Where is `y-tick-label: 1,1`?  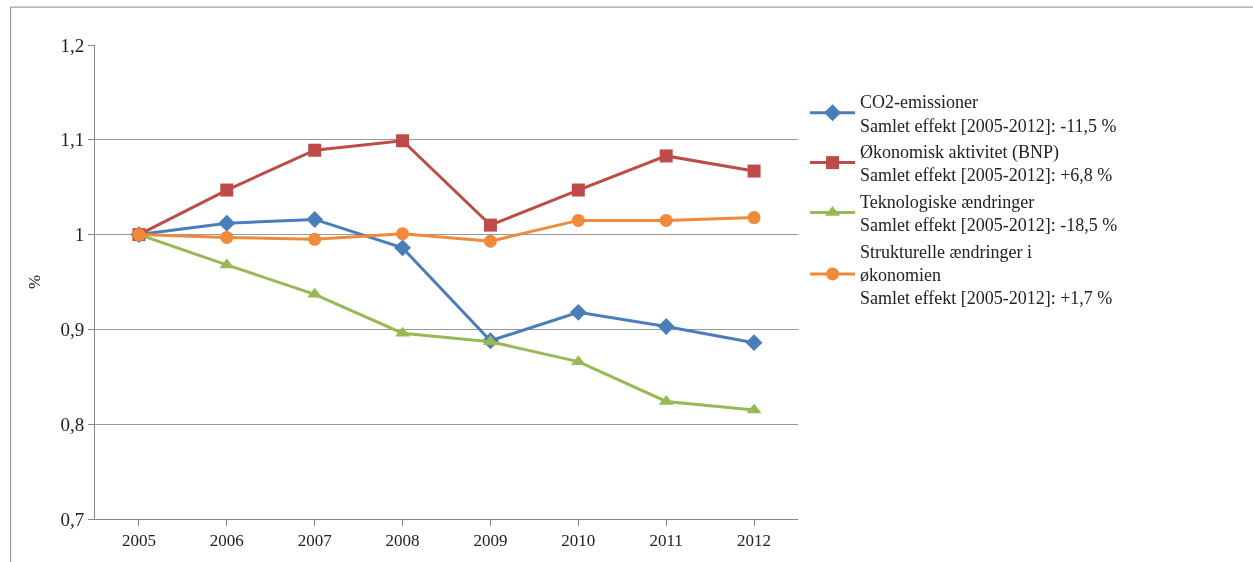 y-tick-label: 1,1 is located at coordinates (72, 140).